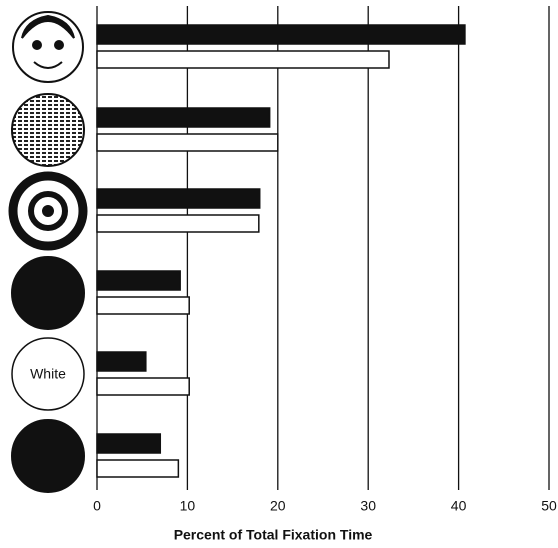 The width and height of the screenshot is (558, 548). I want to click on stimulus-icons, so click(48, 252).